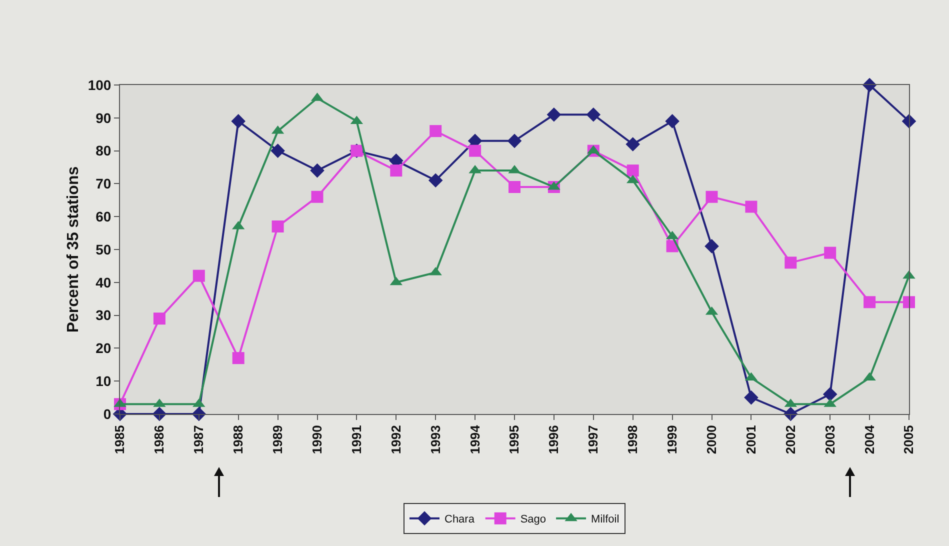 This screenshot has width=949, height=546. What do you see at coordinates (356, 439) in the screenshot?
I see `x-tick-label: 1991` at bounding box center [356, 439].